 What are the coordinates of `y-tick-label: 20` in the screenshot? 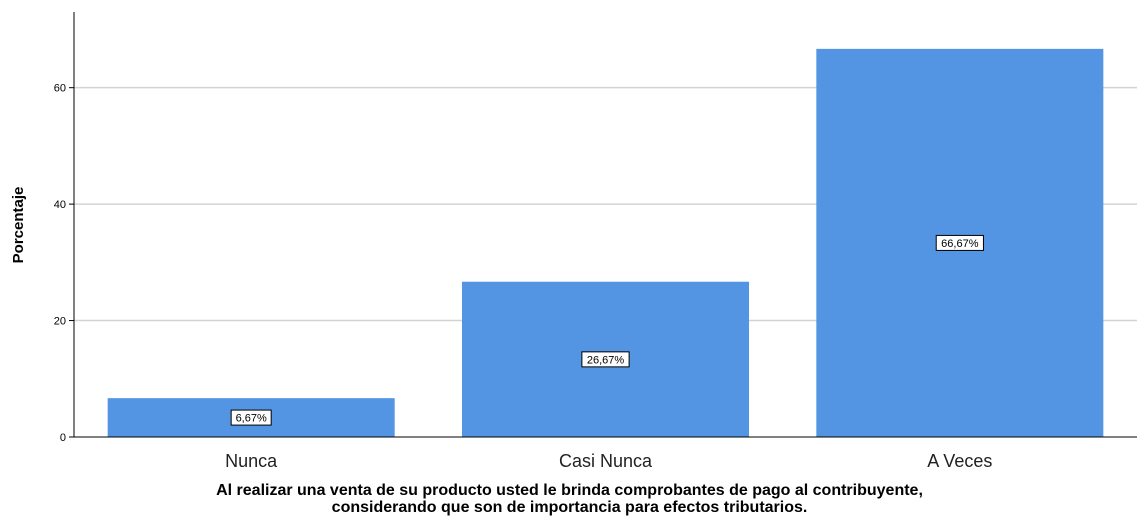 It's located at (60, 322).